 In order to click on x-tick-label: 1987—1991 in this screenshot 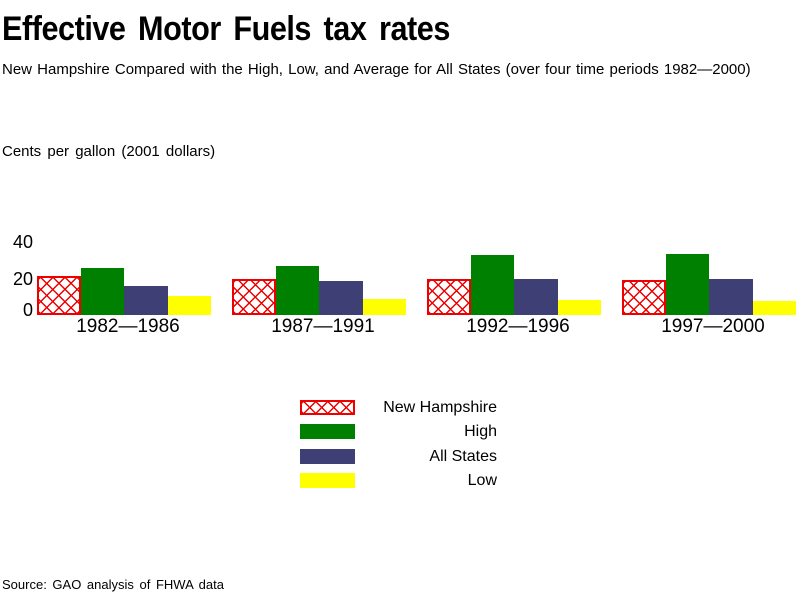, I will do `click(323, 326)`.